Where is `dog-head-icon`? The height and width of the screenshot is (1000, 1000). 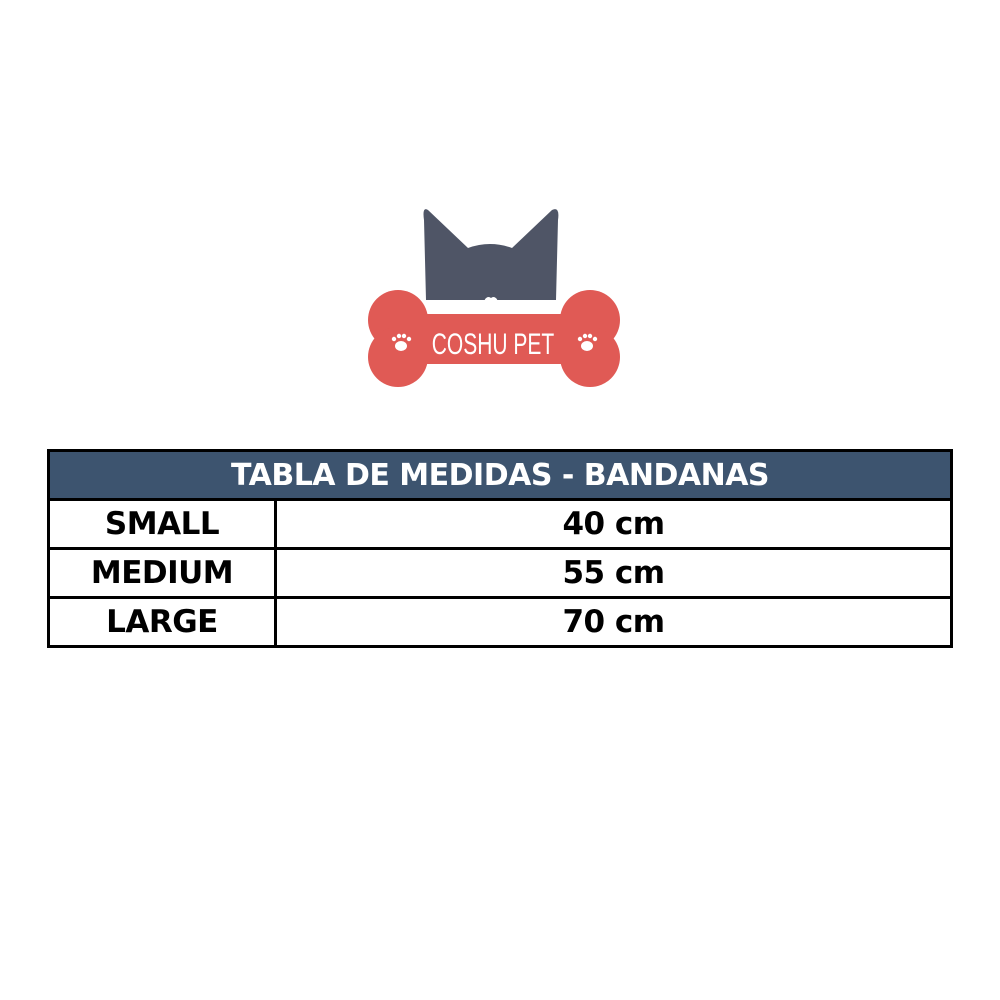
dog-head-icon is located at coordinates (491, 254).